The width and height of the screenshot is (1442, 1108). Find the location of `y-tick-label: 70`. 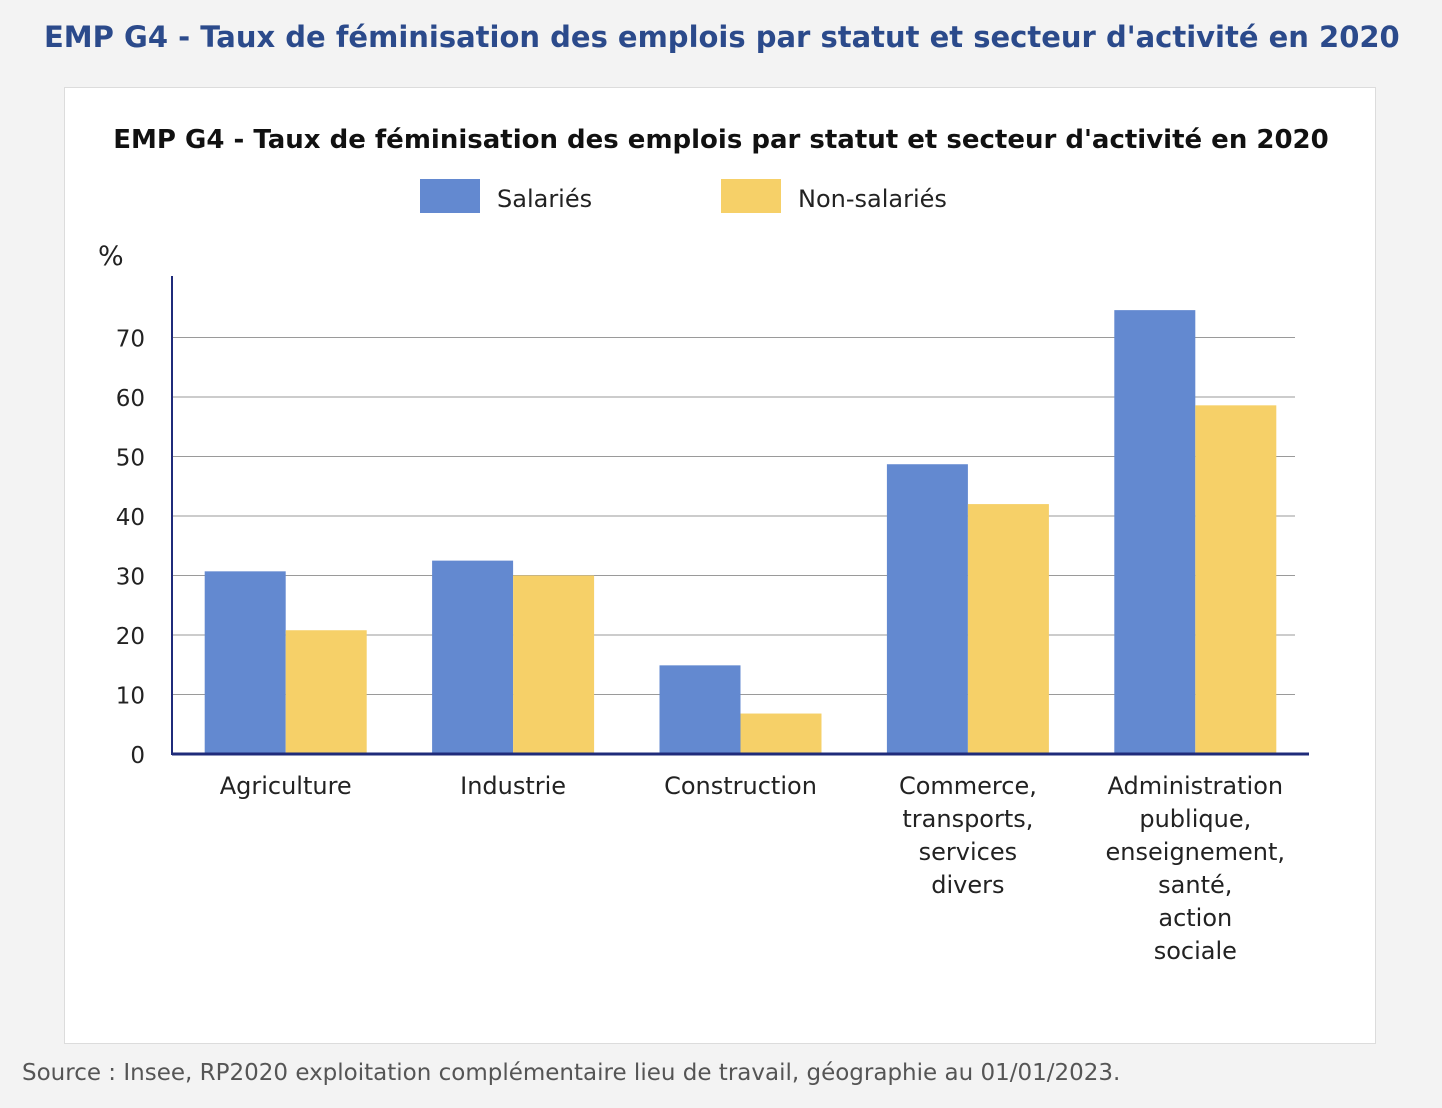

y-tick-label: 70 is located at coordinates (130, 340).